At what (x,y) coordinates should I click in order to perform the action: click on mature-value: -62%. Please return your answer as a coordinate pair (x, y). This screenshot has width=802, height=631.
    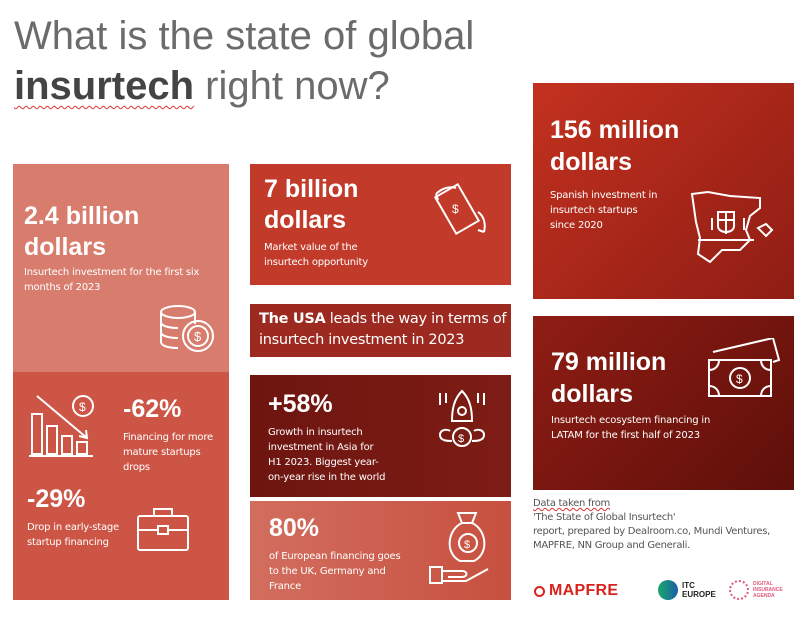
    Looking at the image, I should click on (152, 409).